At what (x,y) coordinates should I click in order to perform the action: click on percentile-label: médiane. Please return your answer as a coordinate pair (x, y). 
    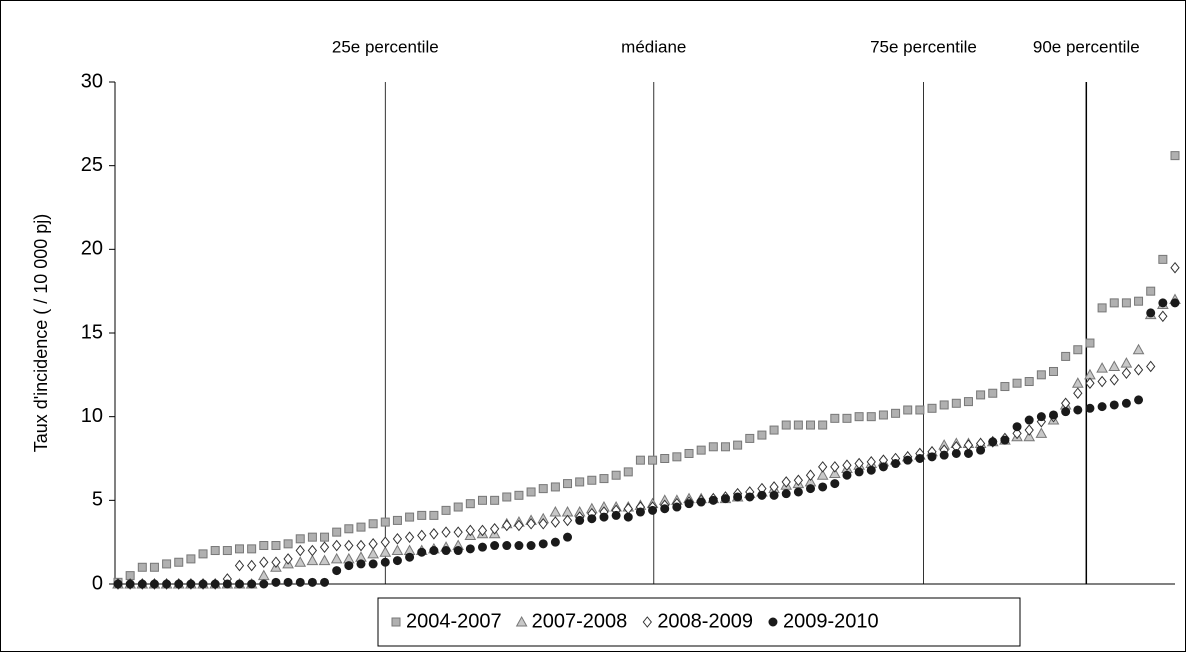
    Looking at the image, I should click on (653, 46).